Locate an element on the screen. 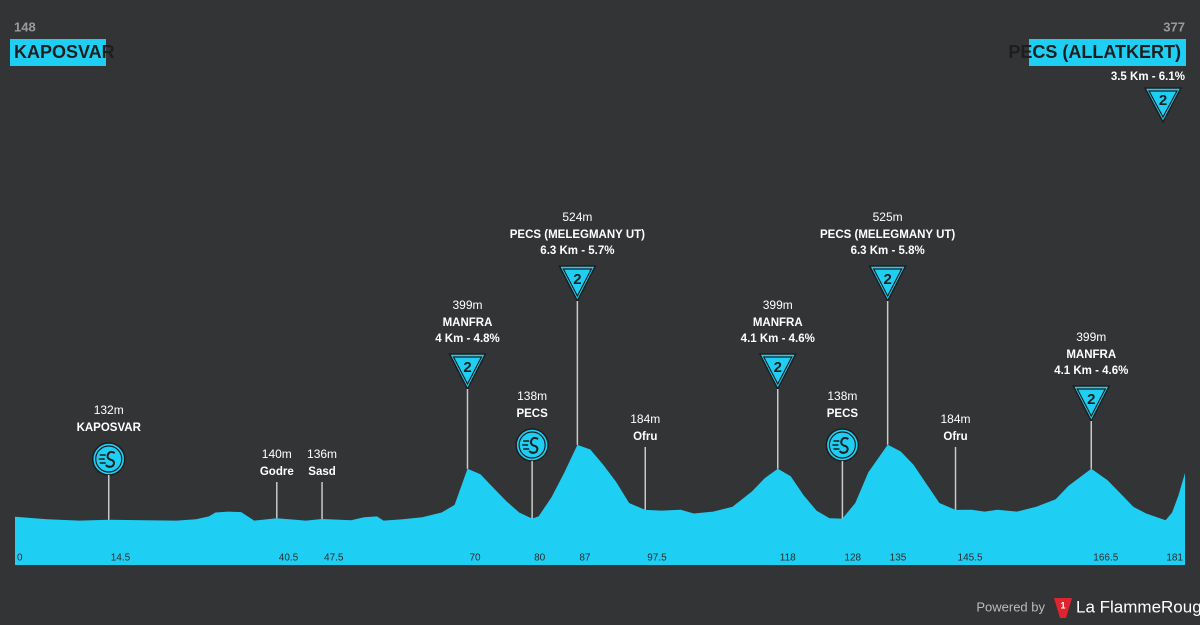 Image resolution: width=1200 pixels, height=625 pixels. finish-elevation: 377 is located at coordinates (1174, 26).